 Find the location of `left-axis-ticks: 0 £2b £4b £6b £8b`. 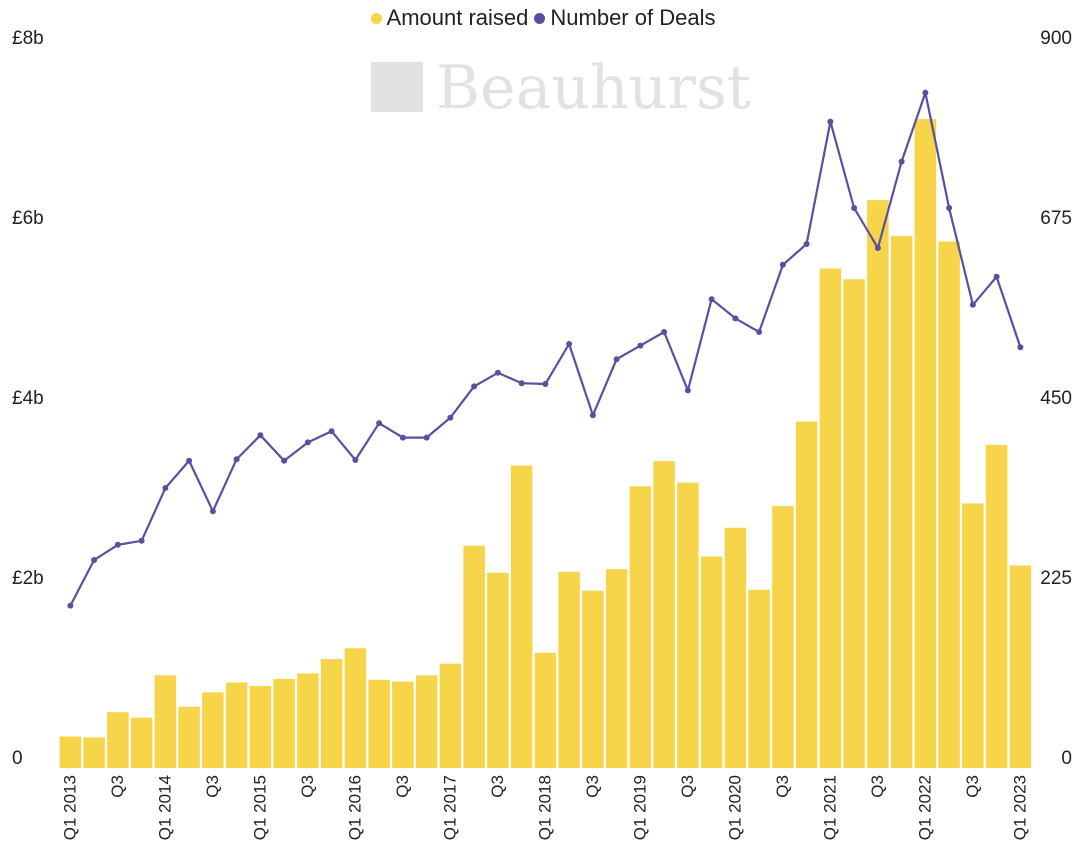

left-axis-ticks: 0 £2b £4b £6b £8b is located at coordinates (28, 398).